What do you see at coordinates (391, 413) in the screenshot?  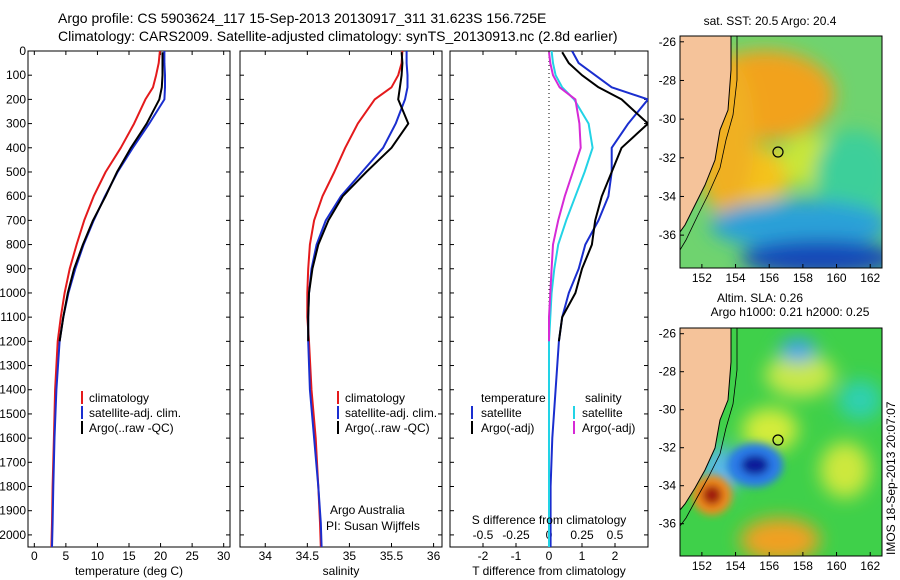 I see `salinity-legend-satellite: satellite-adj. clim.` at bounding box center [391, 413].